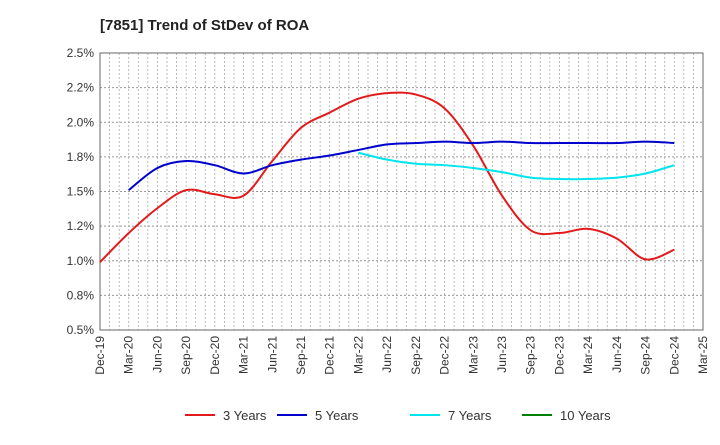 This screenshot has width=720, height=445. I want to click on y-tick-label: 1.0%, so click(81, 261).